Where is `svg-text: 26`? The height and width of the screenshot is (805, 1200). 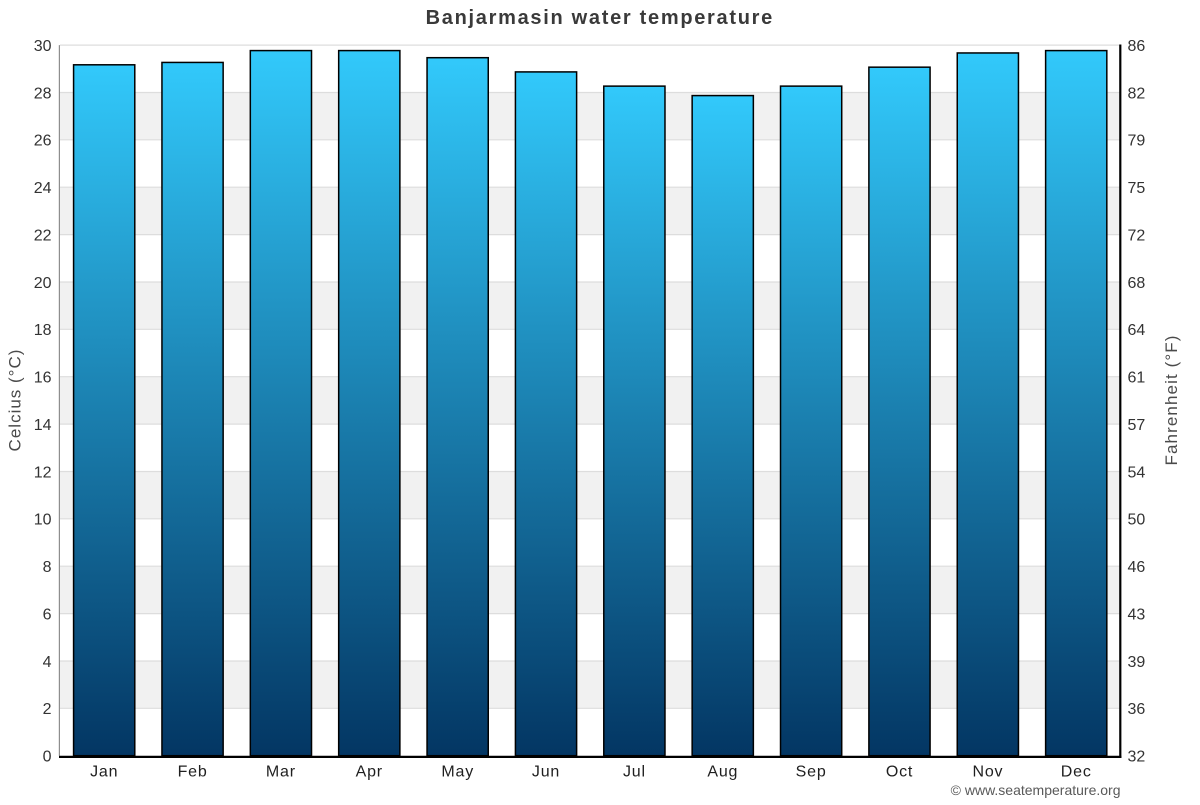 svg-text: 26 is located at coordinates (43, 141).